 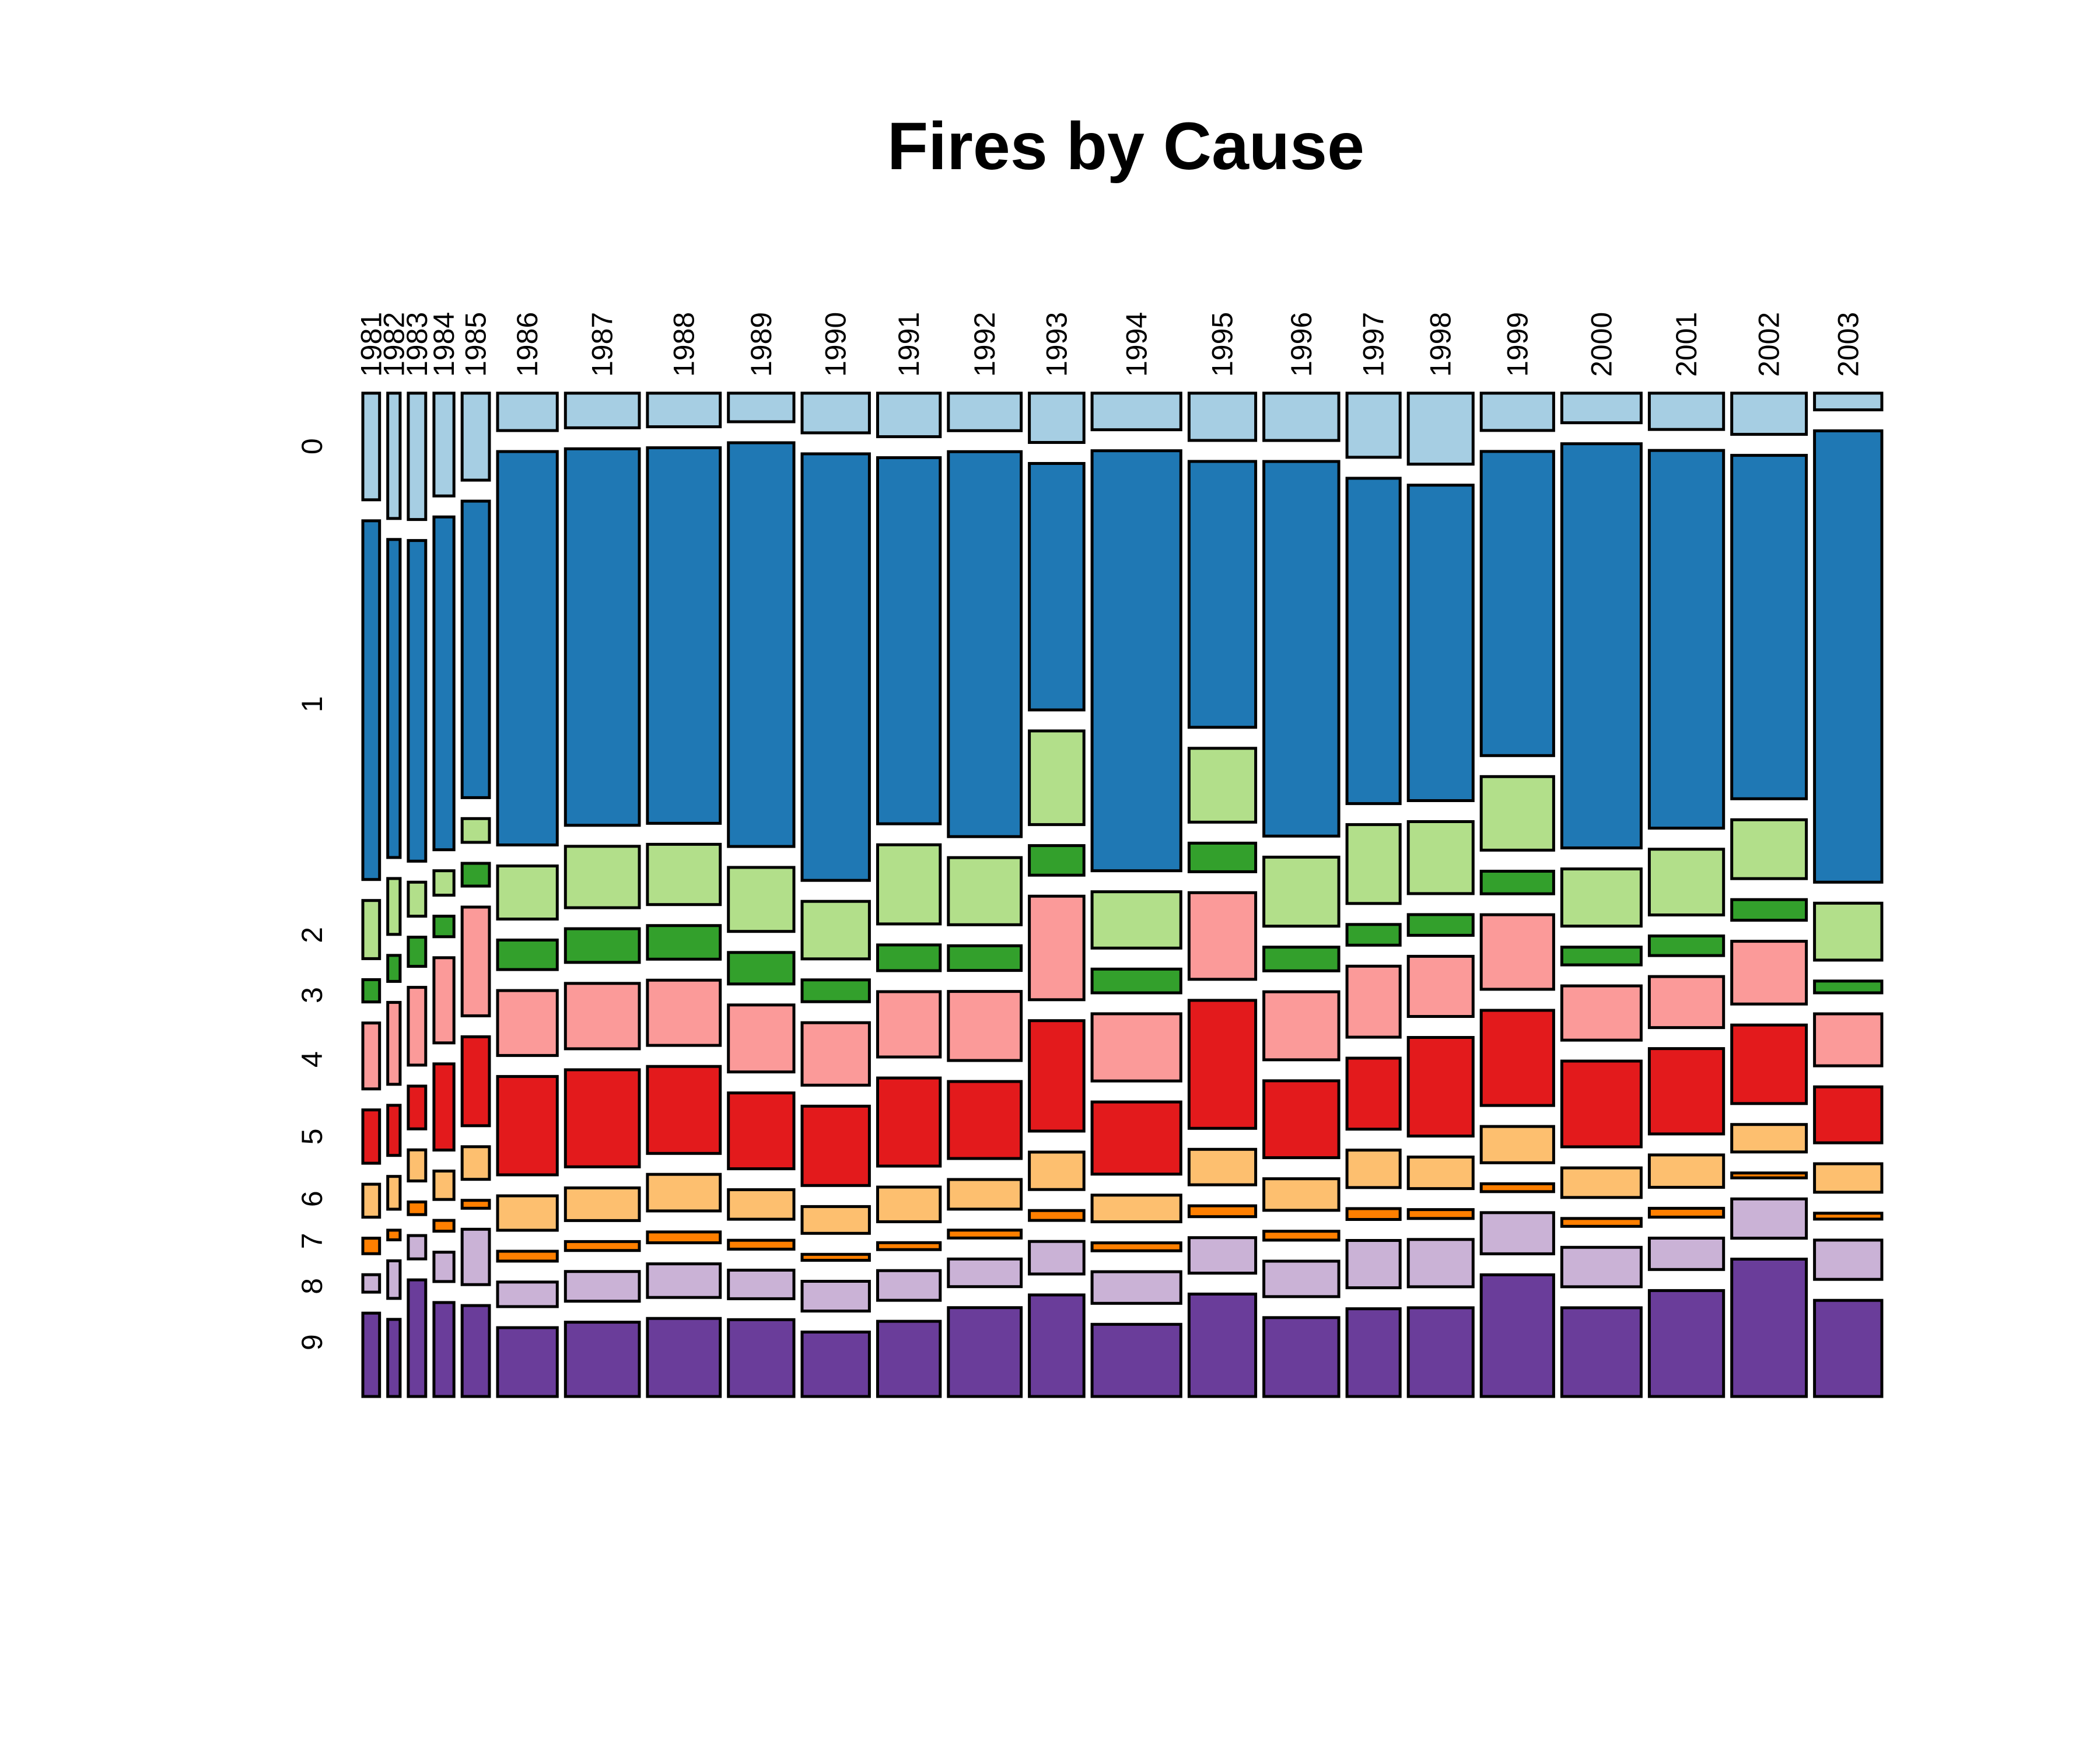 I want to click on year-label-1997: 1997, so click(x=1373, y=344).